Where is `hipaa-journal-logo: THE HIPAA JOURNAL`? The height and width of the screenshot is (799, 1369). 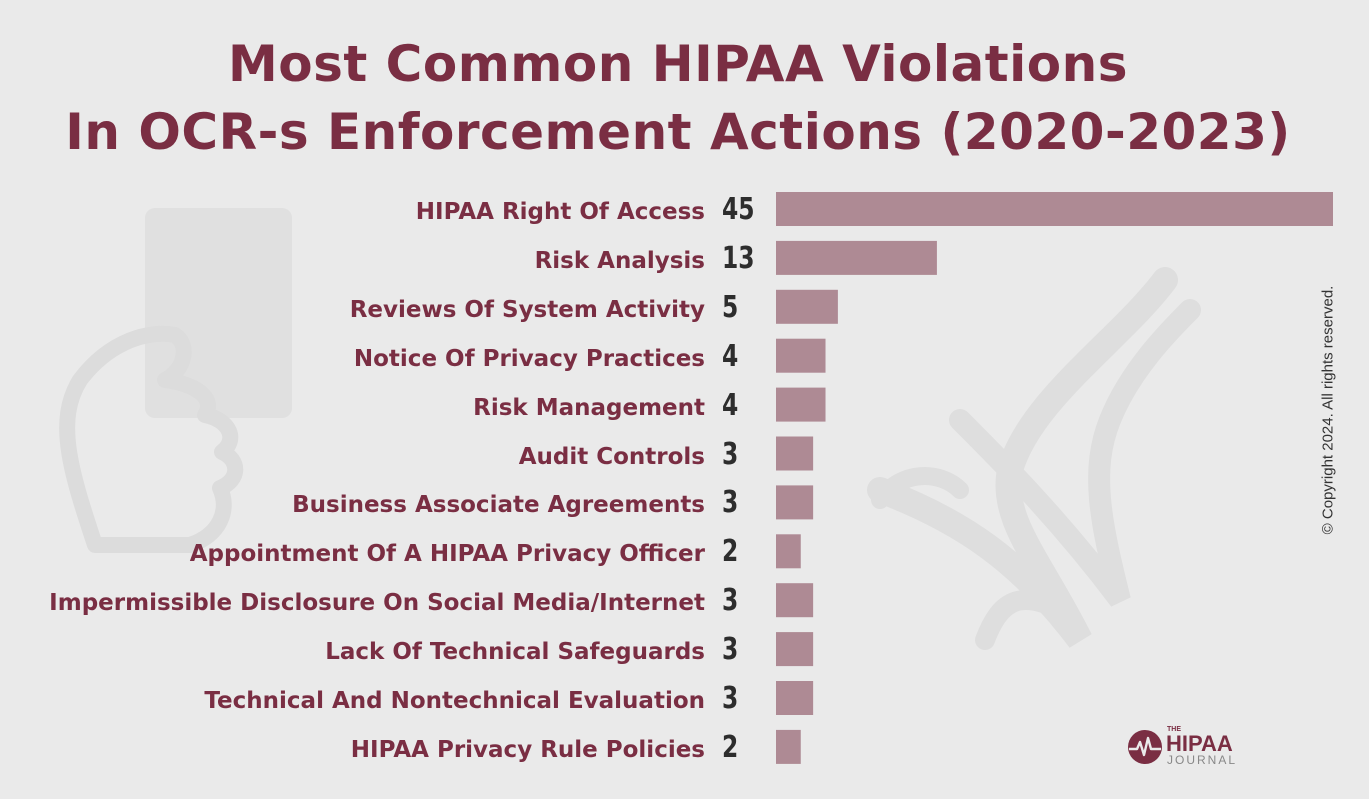 hipaa-journal-logo: THE HIPAA JOURNAL is located at coordinates (1191, 747).